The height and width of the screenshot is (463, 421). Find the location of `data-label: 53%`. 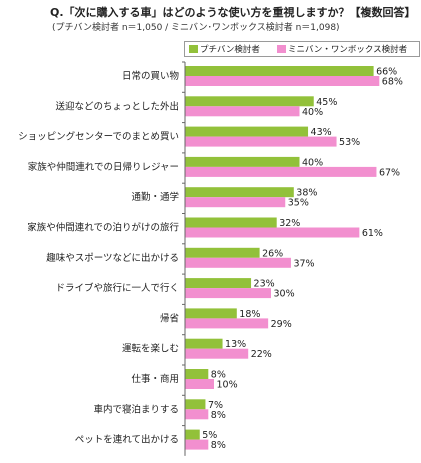

data-label: 53% is located at coordinates (349, 142).